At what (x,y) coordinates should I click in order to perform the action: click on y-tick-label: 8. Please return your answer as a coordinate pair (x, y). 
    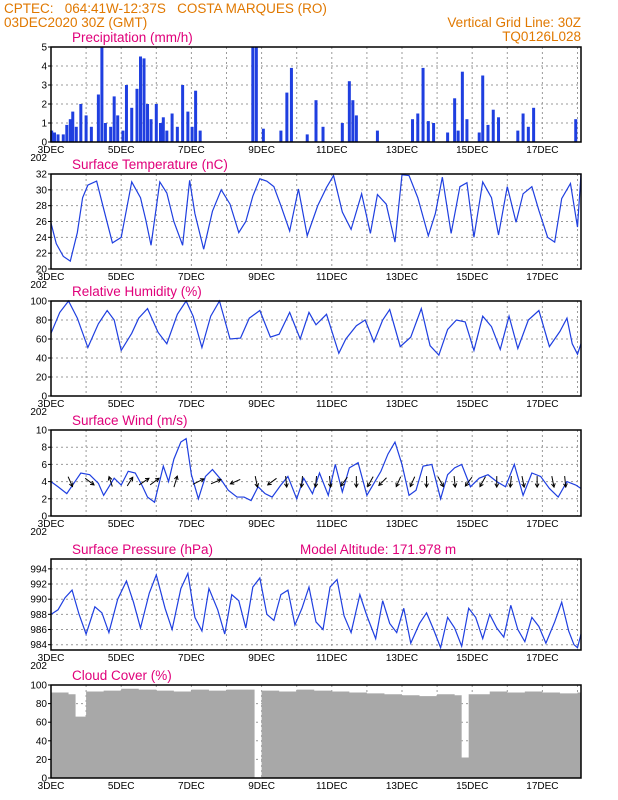
    Looking at the image, I should click on (44, 448).